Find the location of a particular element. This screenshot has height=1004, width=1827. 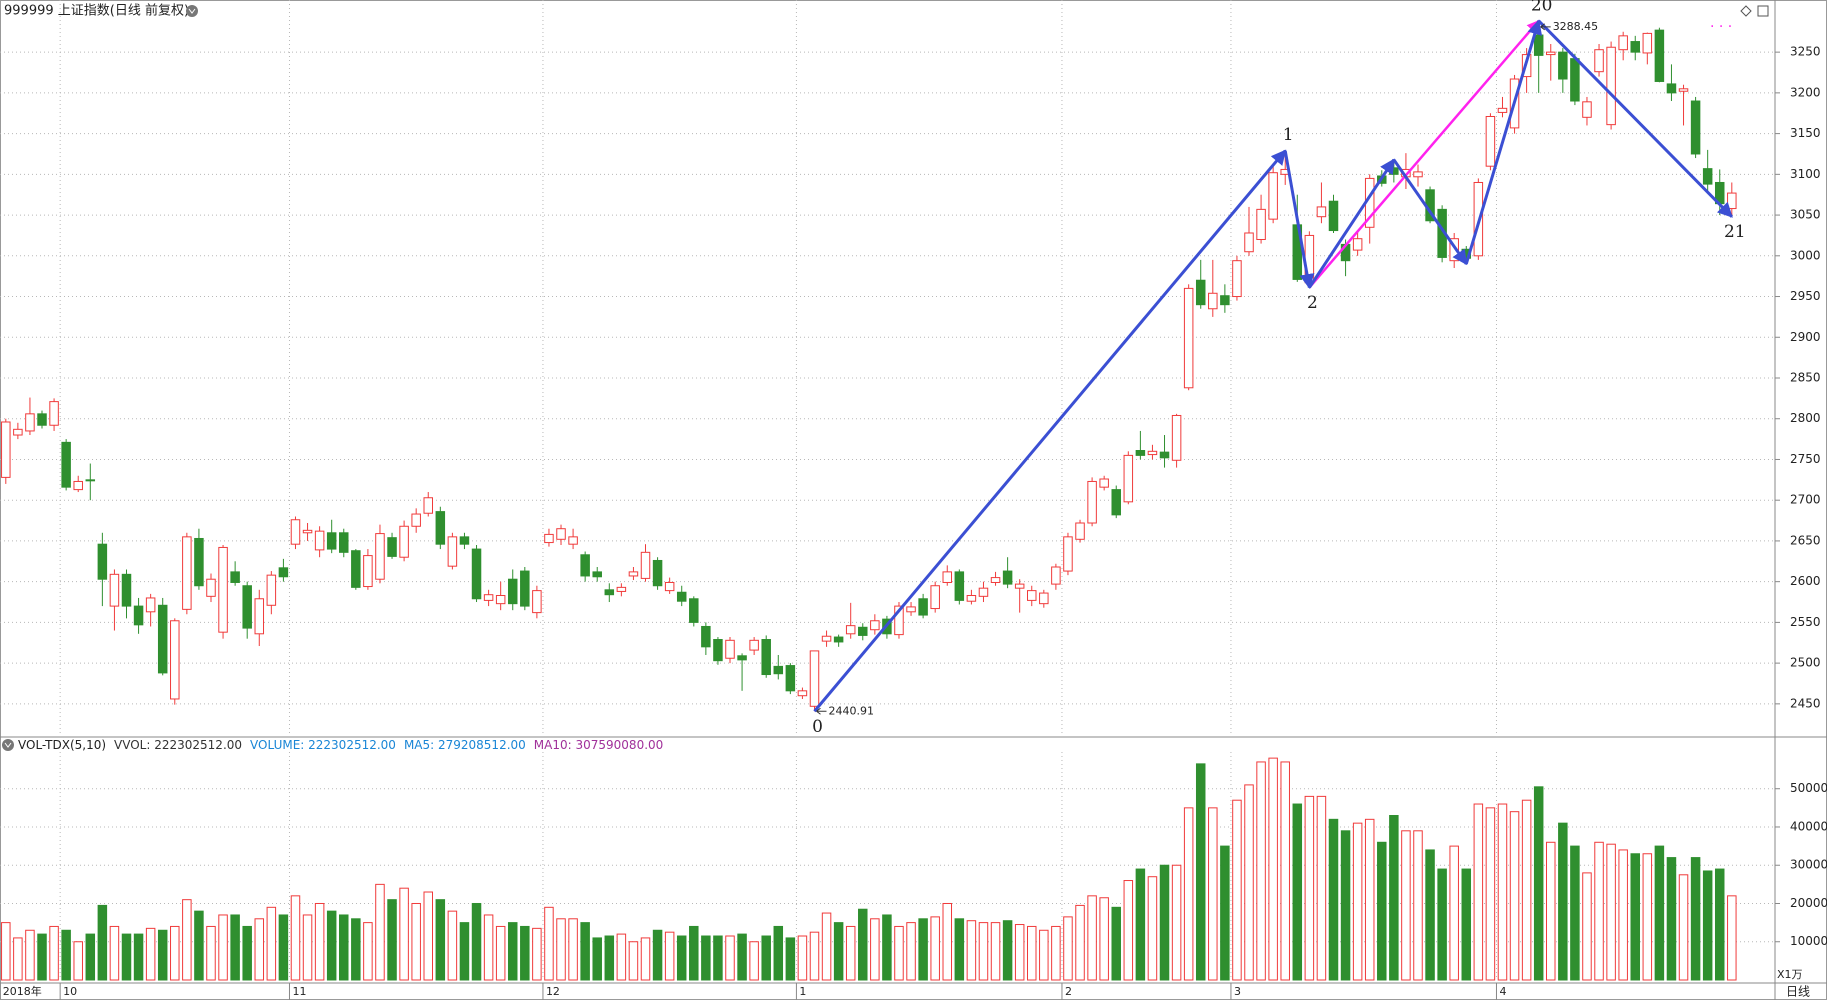

y-tick-label: 3050 is located at coordinates (1805, 215).